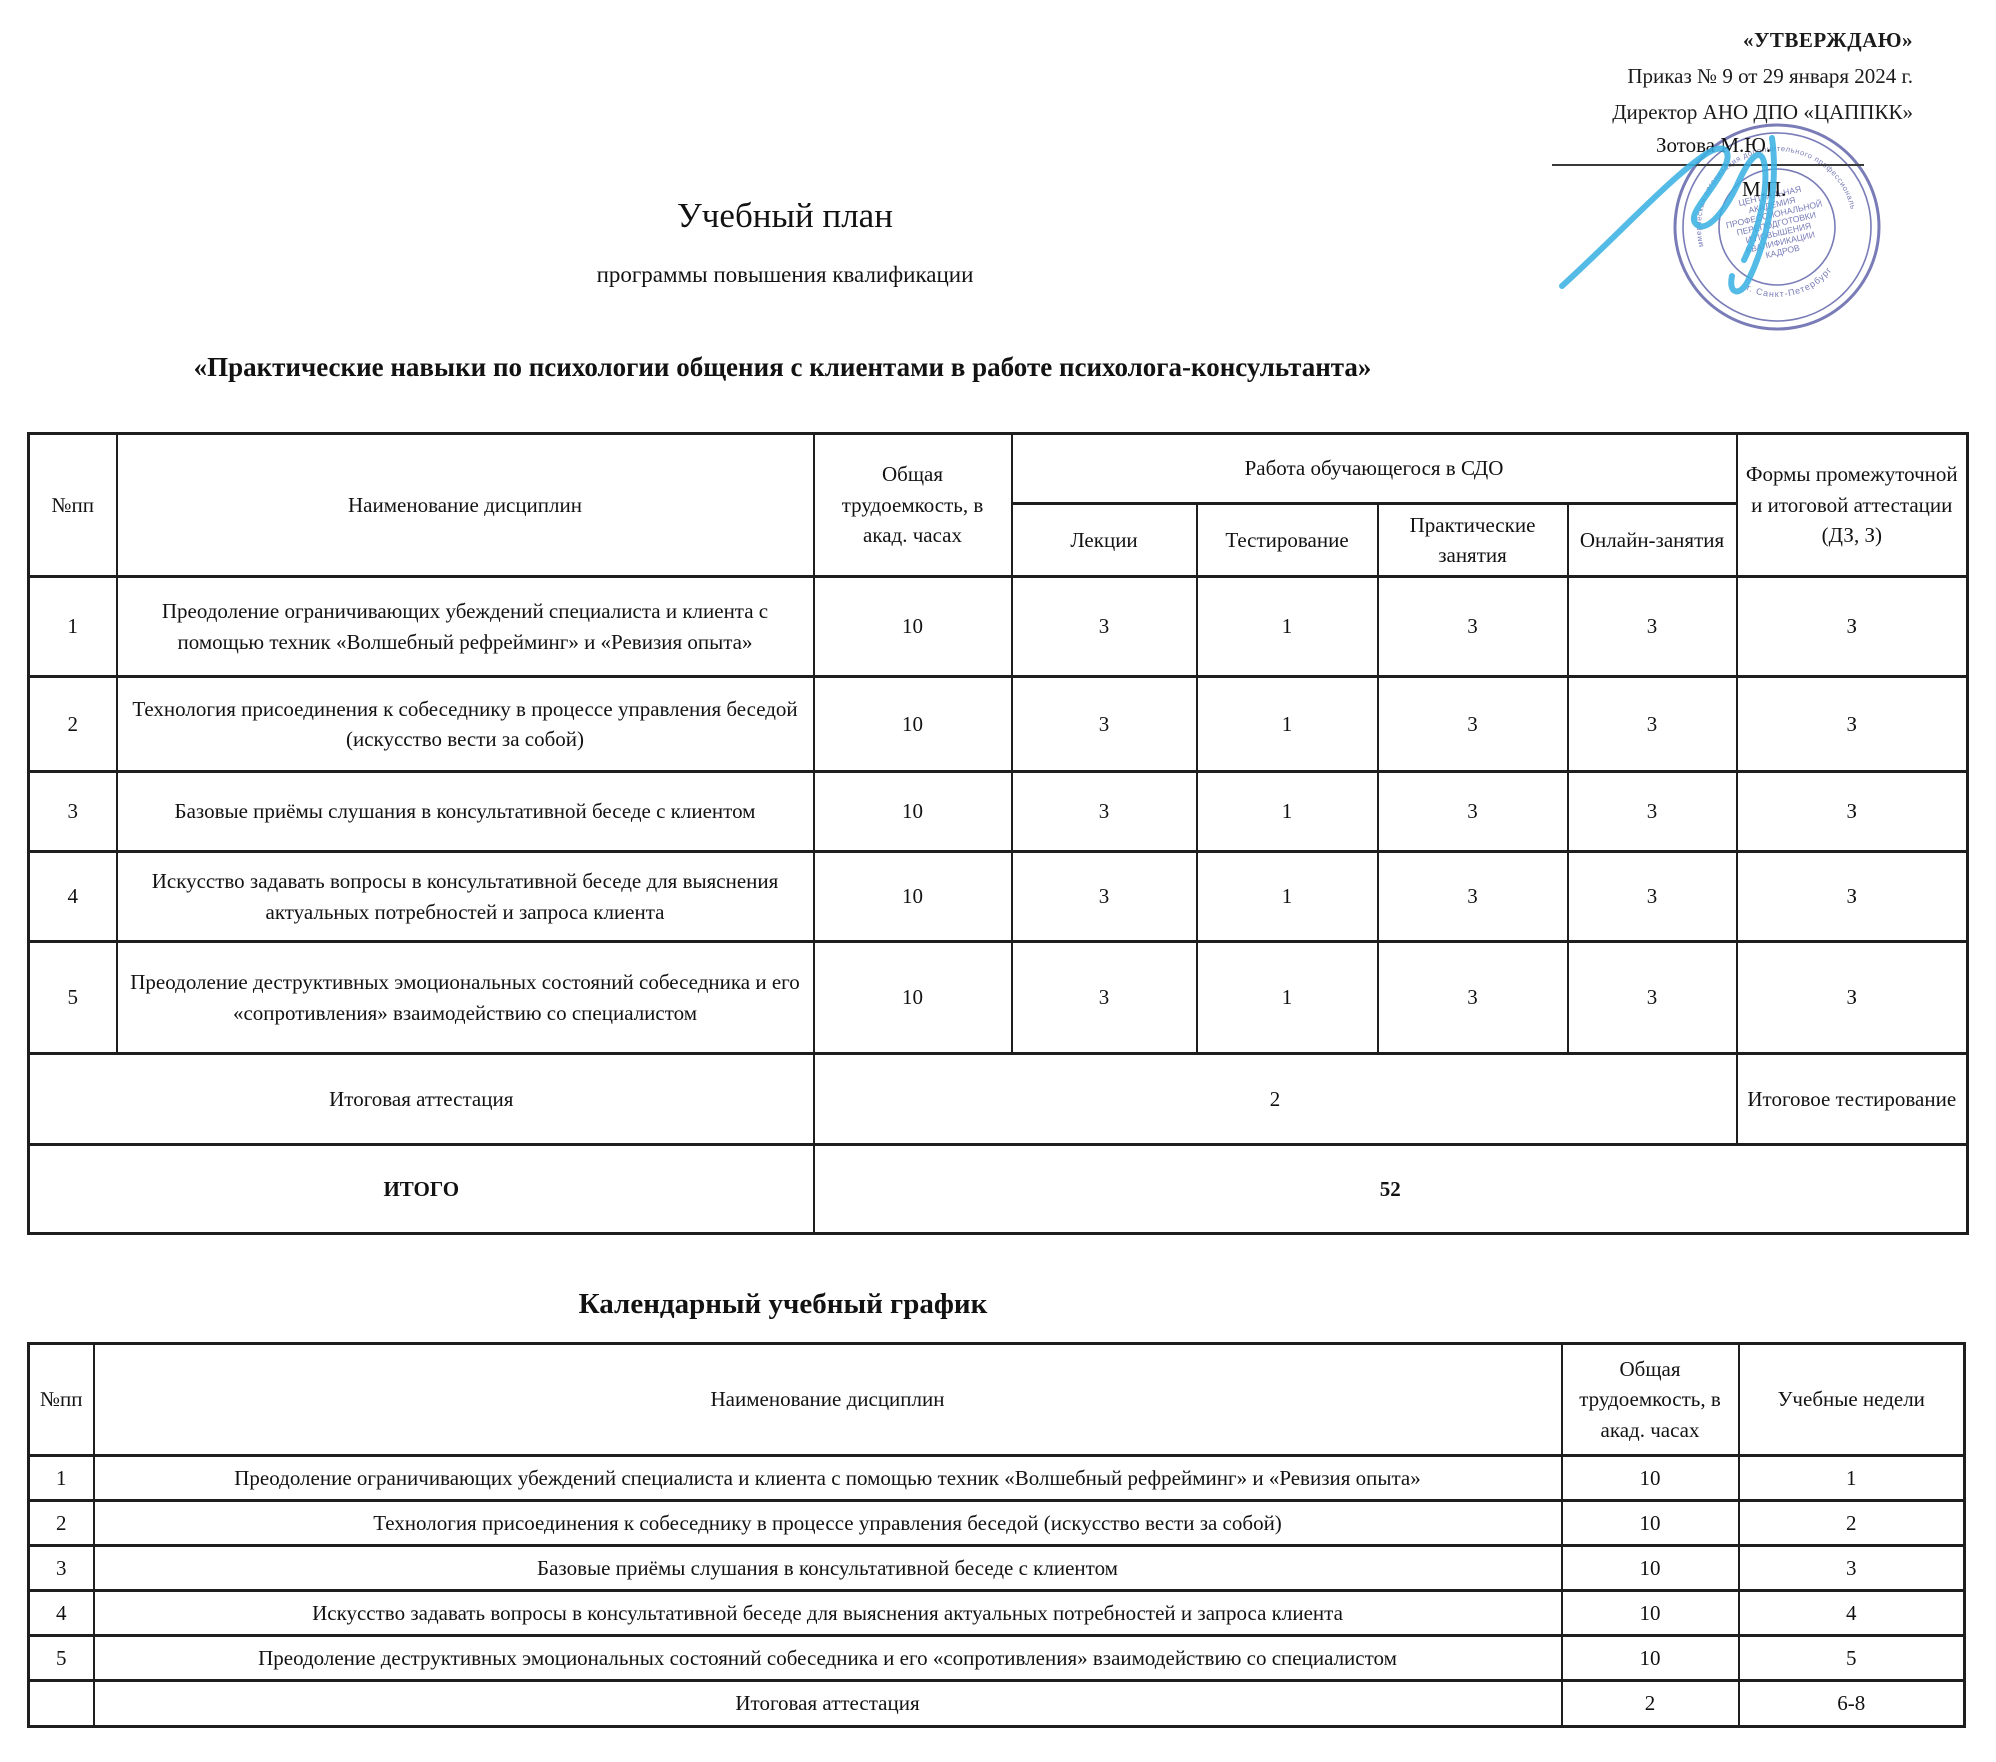  Describe the element at coordinates (61, 1399) in the screenshot. I see `col-header-num: №пп` at that location.